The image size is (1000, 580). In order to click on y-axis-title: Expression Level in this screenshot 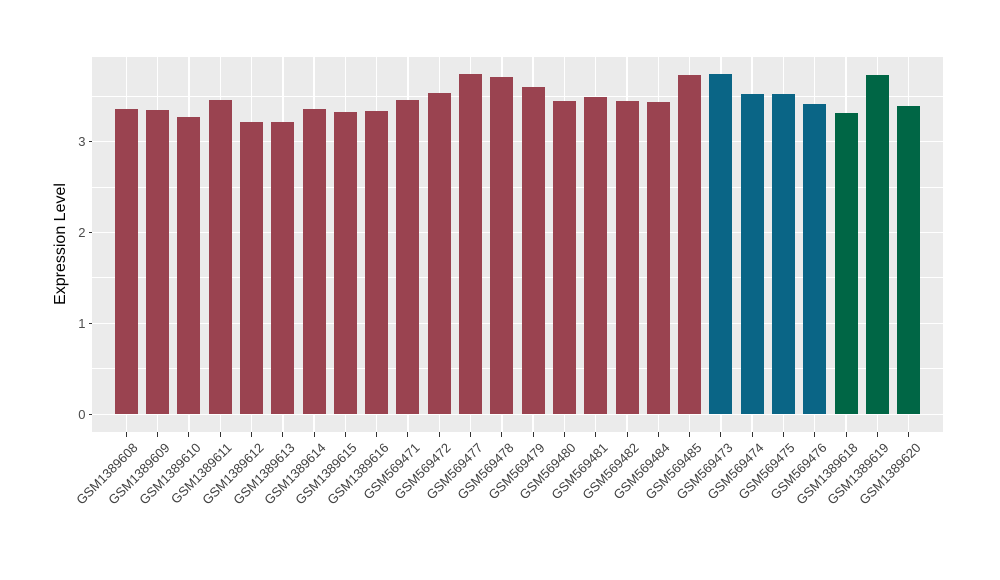, I will do `click(60, 244)`.